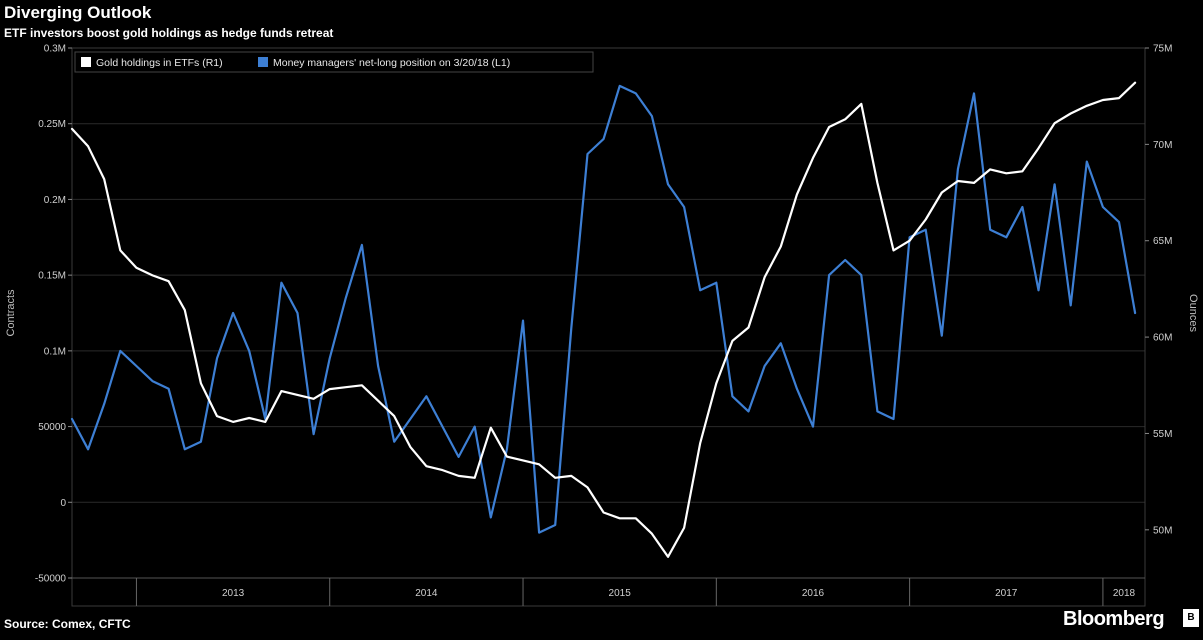  What do you see at coordinates (11, 313) in the screenshot?
I see `left-axis-title: Contracts` at bounding box center [11, 313].